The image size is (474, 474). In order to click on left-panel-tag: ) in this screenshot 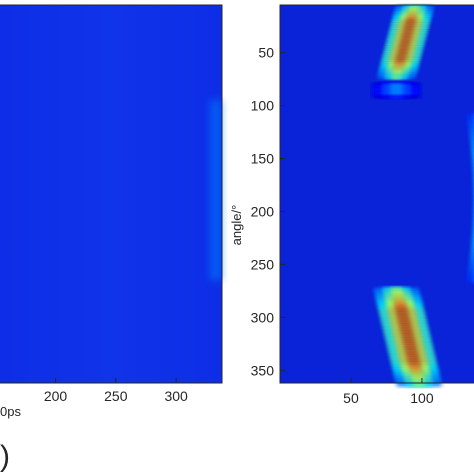, I will do `click(5, 456)`.